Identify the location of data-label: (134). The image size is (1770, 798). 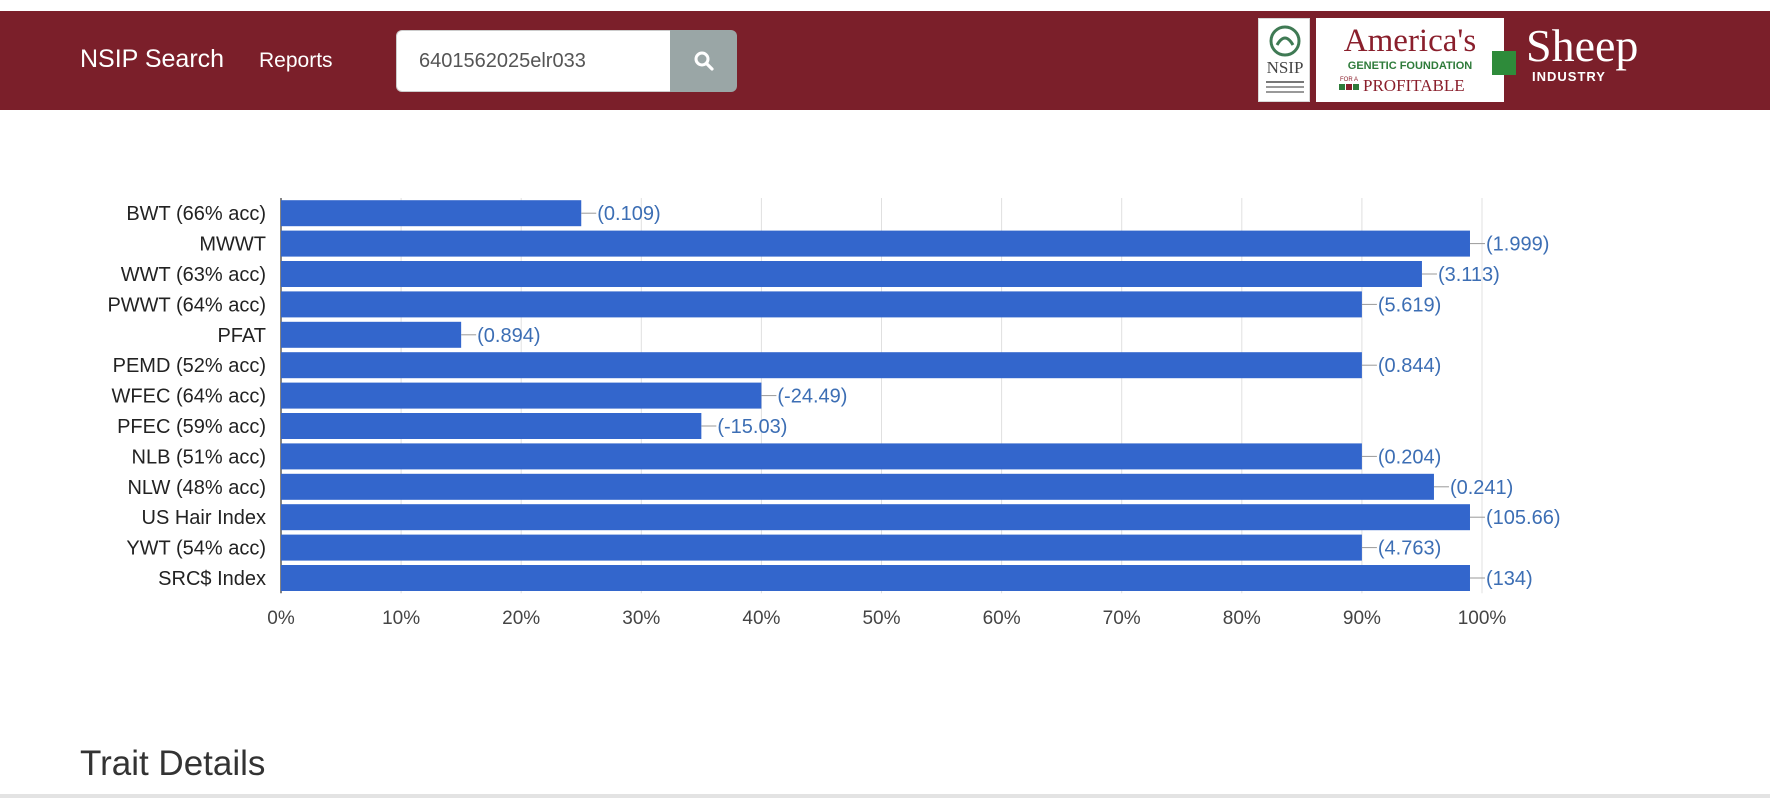
(1509, 579).